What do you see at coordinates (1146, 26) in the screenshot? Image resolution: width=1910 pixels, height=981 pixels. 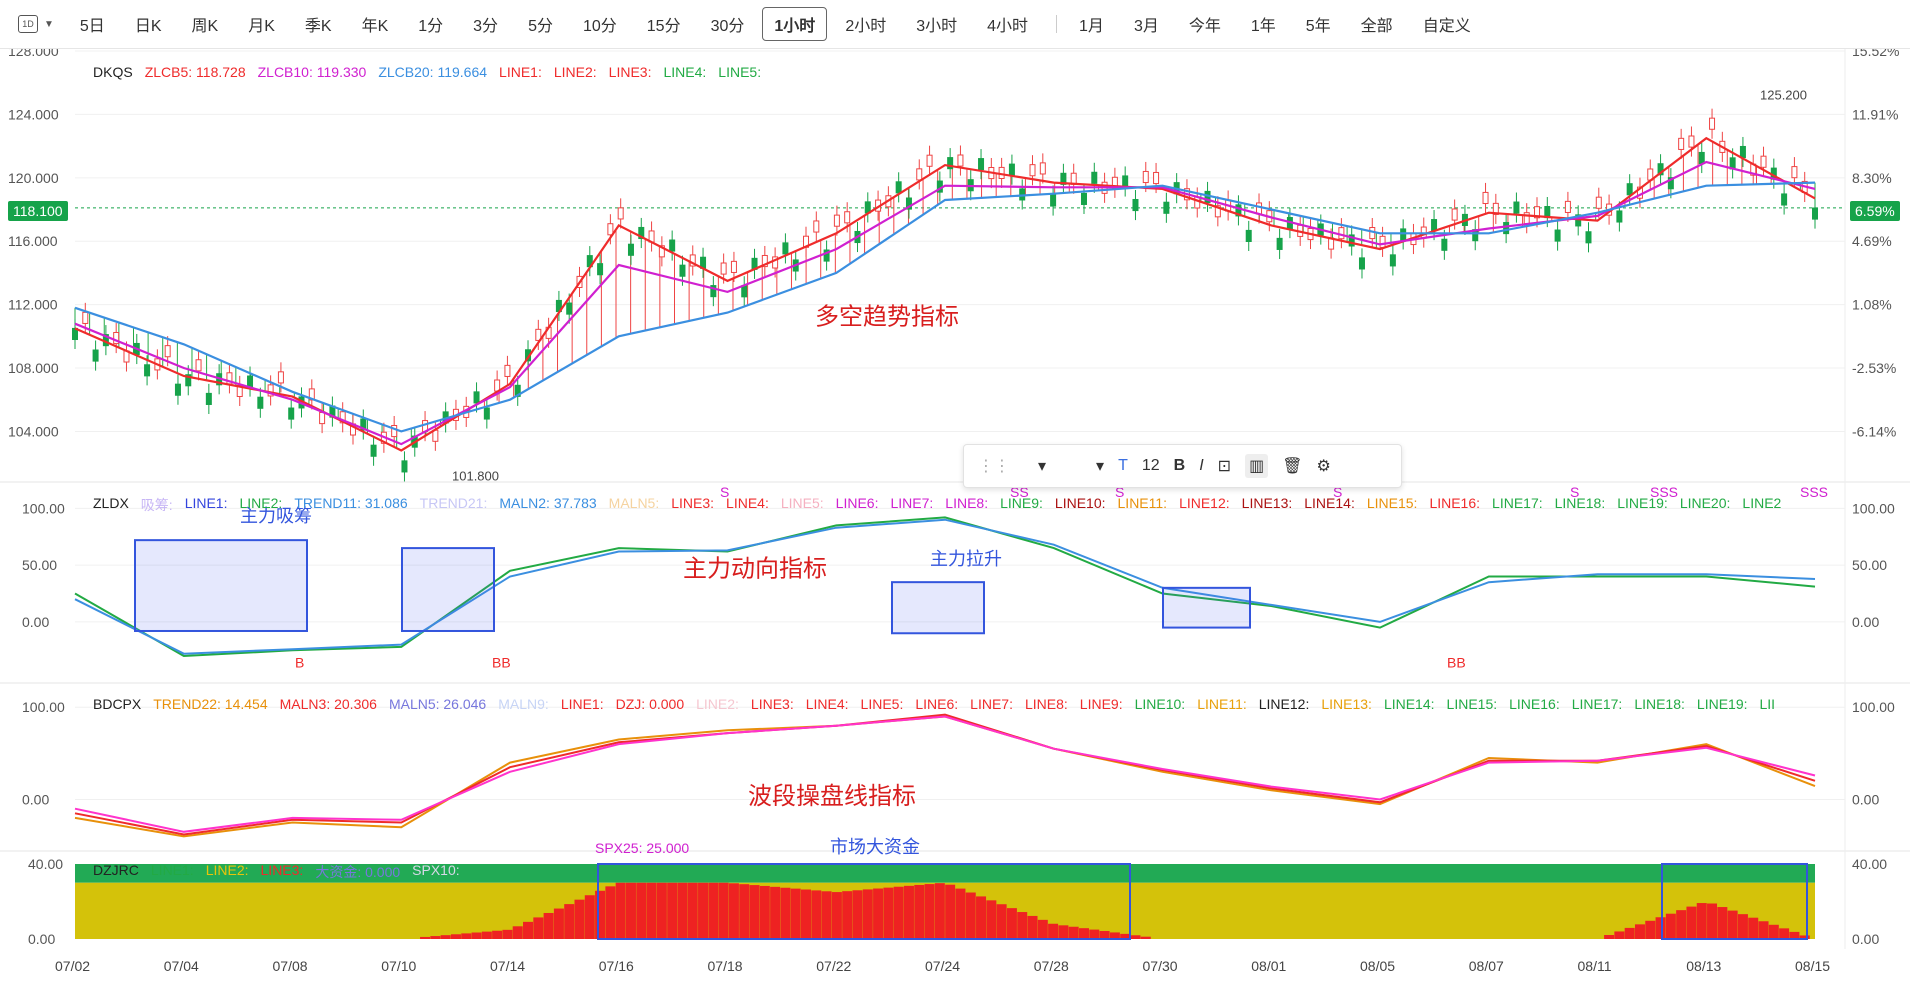 I see `range-button: 3月` at bounding box center [1146, 26].